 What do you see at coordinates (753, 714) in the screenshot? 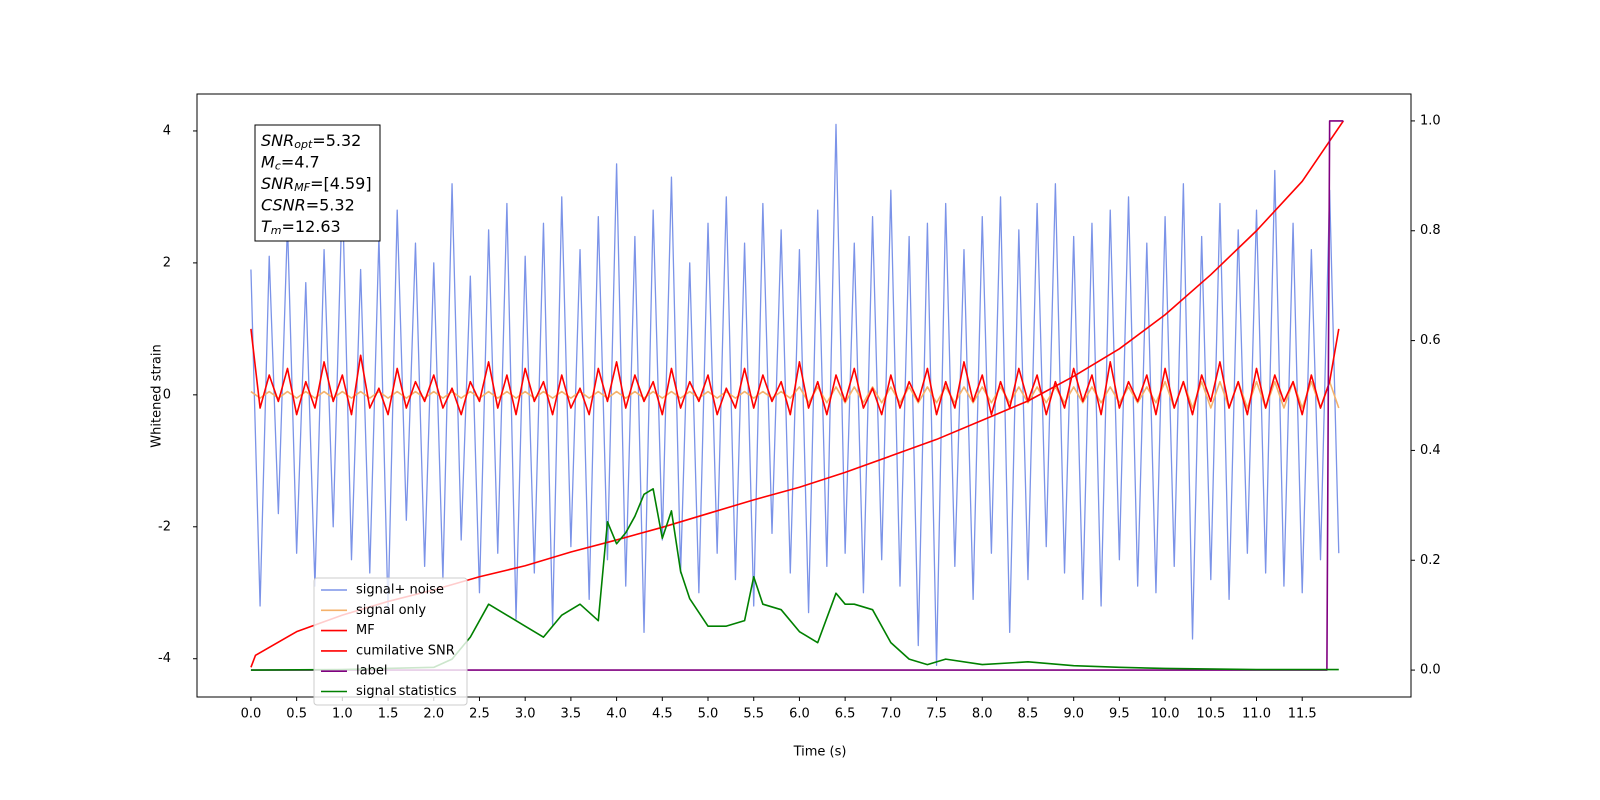
I see `x-tick-label: 5.5` at bounding box center [753, 714].